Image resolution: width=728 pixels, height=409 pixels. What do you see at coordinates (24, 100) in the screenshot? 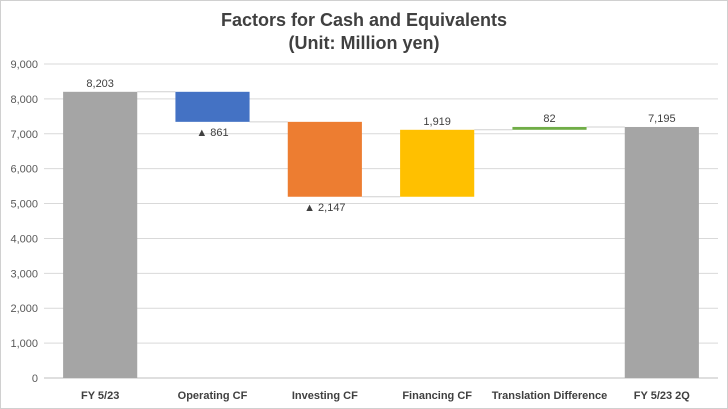
I see `y-tick-label: 8,000` at bounding box center [24, 100].